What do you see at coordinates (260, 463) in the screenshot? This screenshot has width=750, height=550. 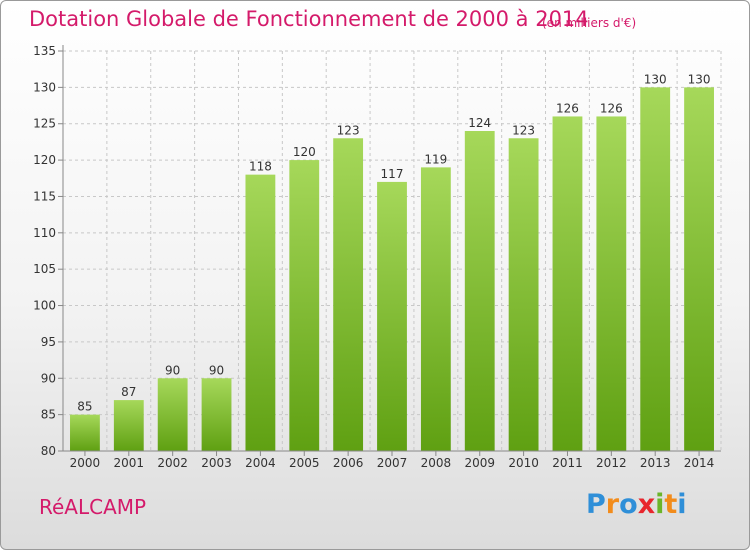 I see `x-tick-label: 2004` at bounding box center [260, 463].